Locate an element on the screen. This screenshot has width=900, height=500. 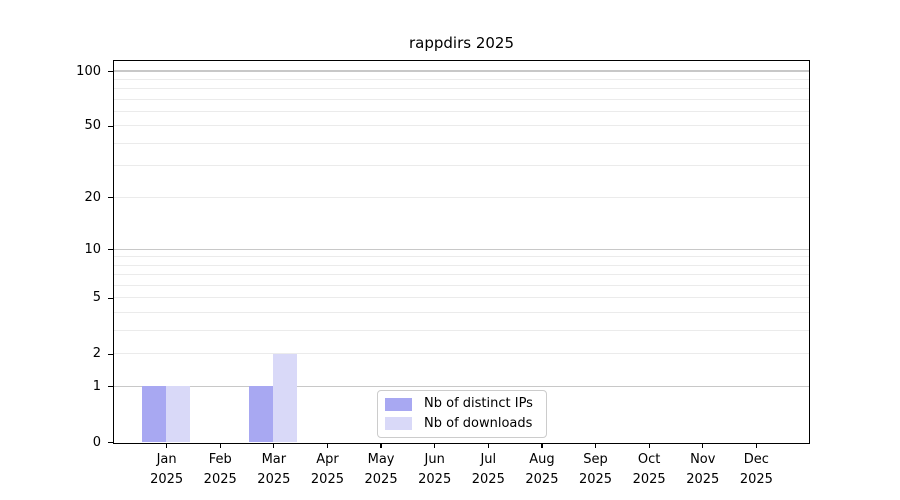
x-tick-month: Nov is located at coordinates (703, 459).